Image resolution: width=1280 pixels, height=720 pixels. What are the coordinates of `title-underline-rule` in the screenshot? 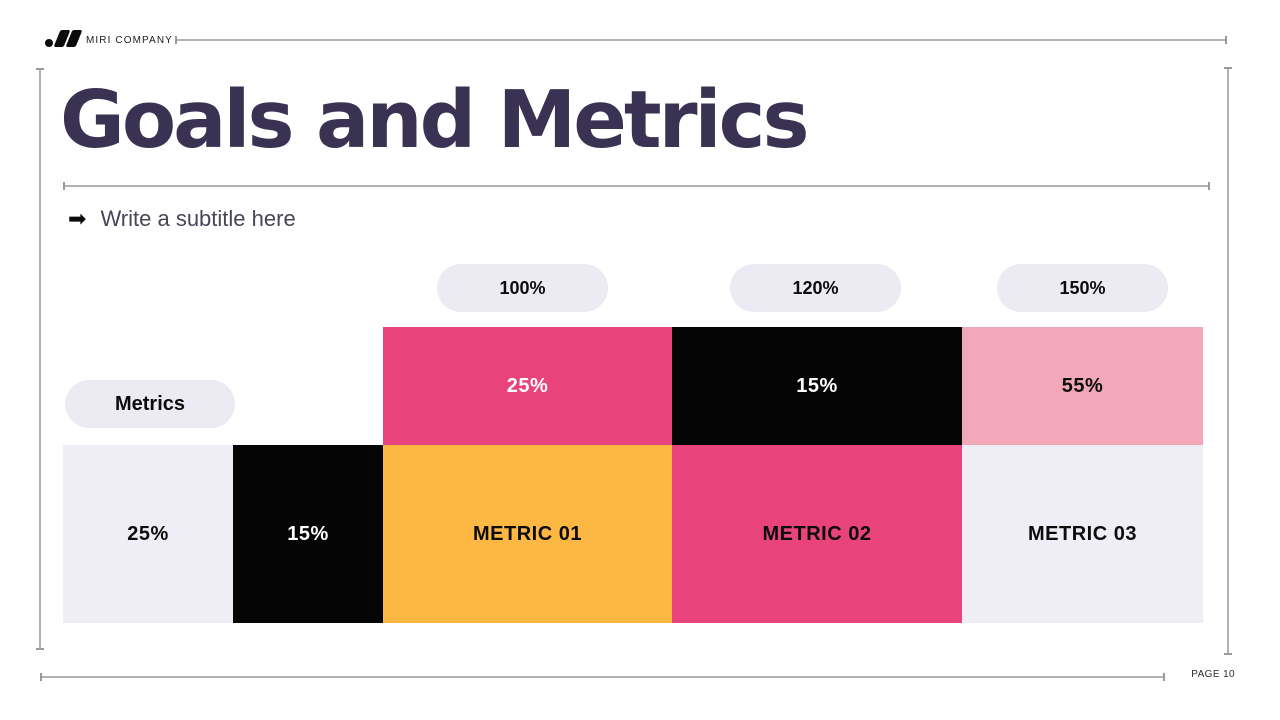 It's located at (636, 186).